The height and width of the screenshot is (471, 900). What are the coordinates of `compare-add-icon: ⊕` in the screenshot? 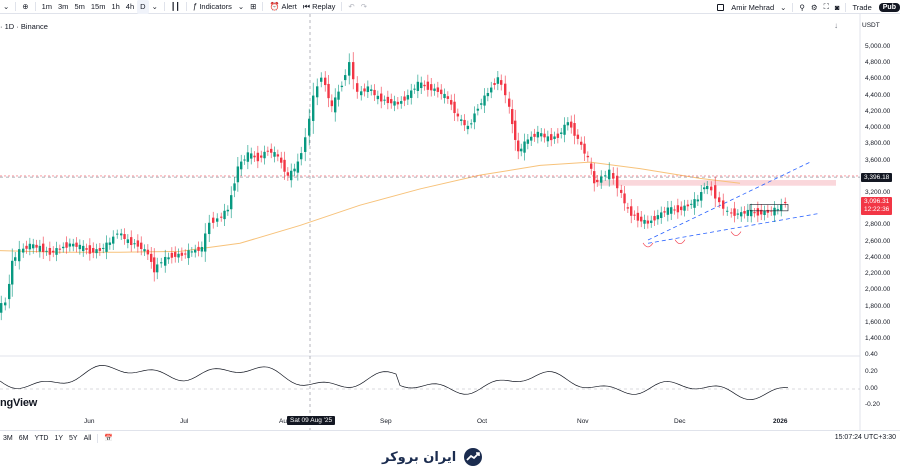 It's located at (25, 6).